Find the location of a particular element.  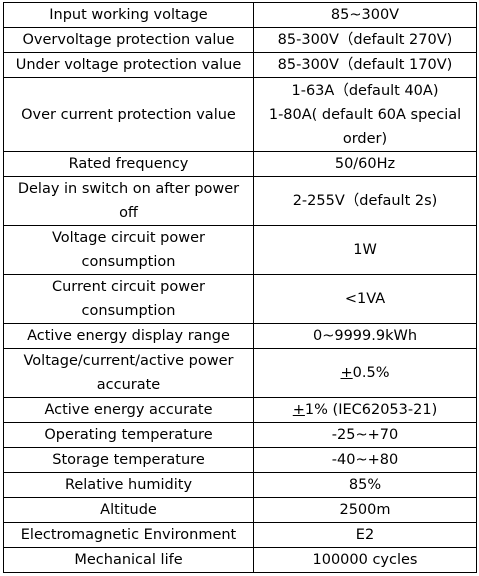

param-text: Input working voltage is located at coordinates (128, 15).